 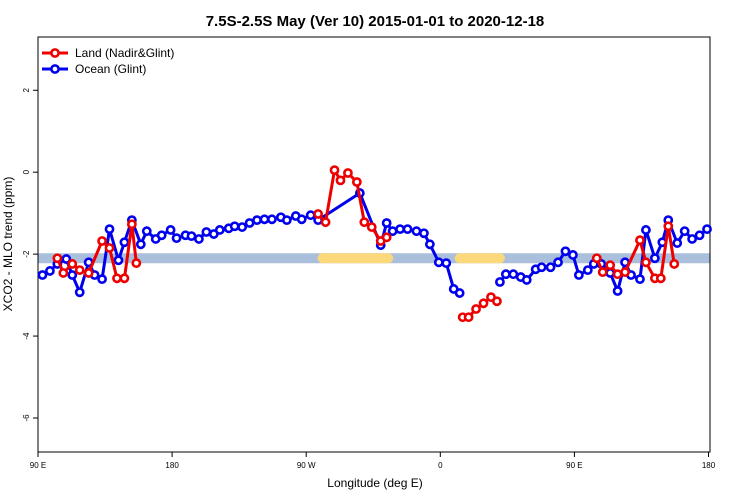 I want to click on legend-label: Land (Nadir&Glint), so click(x=124, y=53).